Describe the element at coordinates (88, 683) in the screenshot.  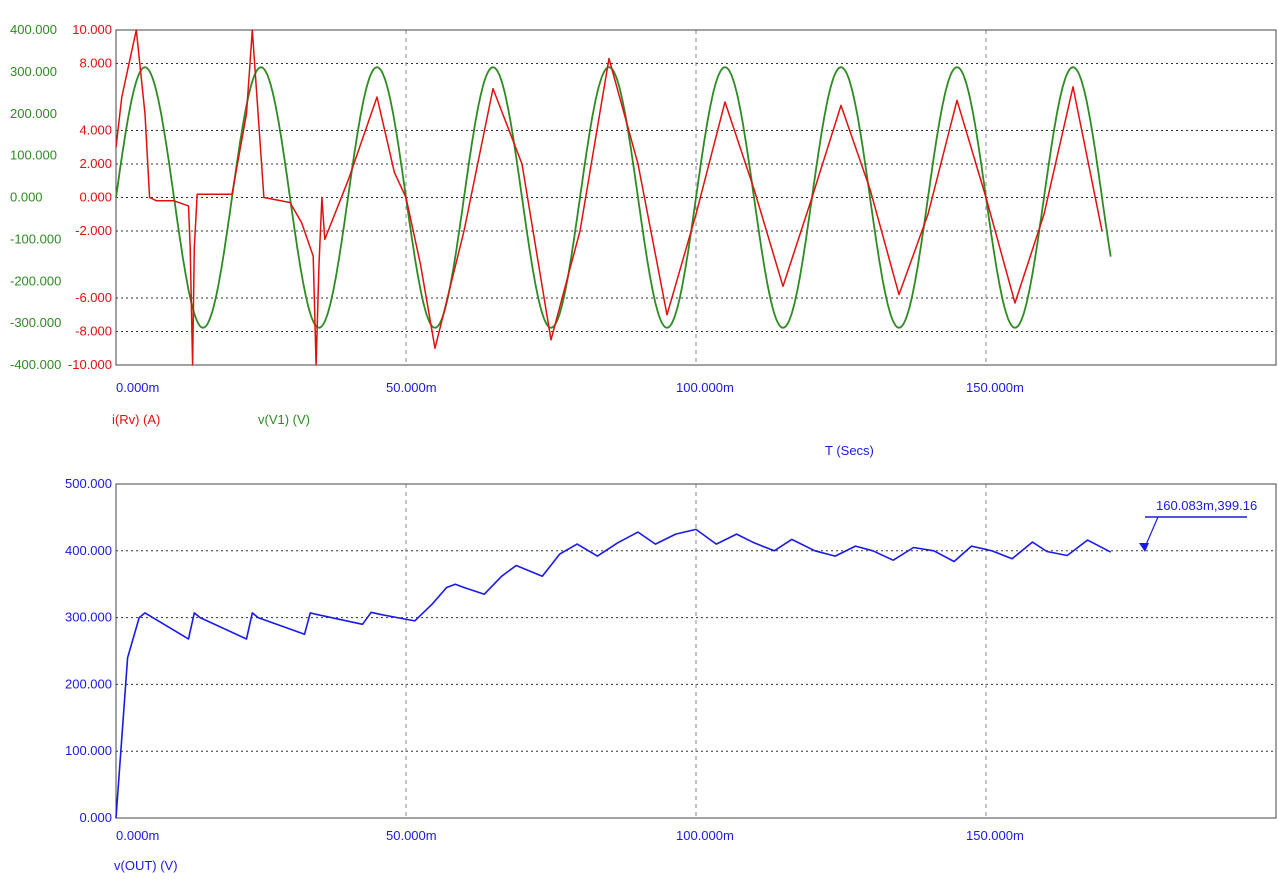
I see `bottom-y-tick: 200.000` at that location.